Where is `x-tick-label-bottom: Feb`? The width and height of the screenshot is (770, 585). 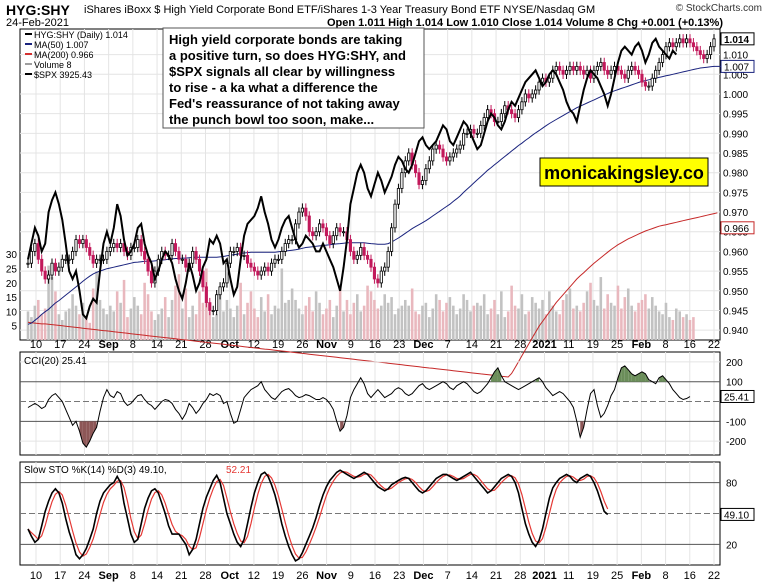
x-tick-label-bottom: Feb is located at coordinates (642, 576).